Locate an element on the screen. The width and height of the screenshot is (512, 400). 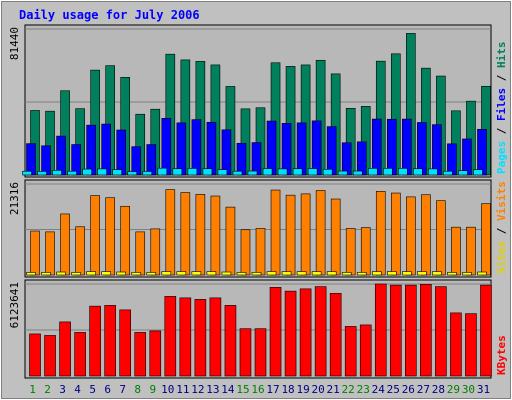
x-tick-label-day-5: 5 is located at coordinates (92, 389).